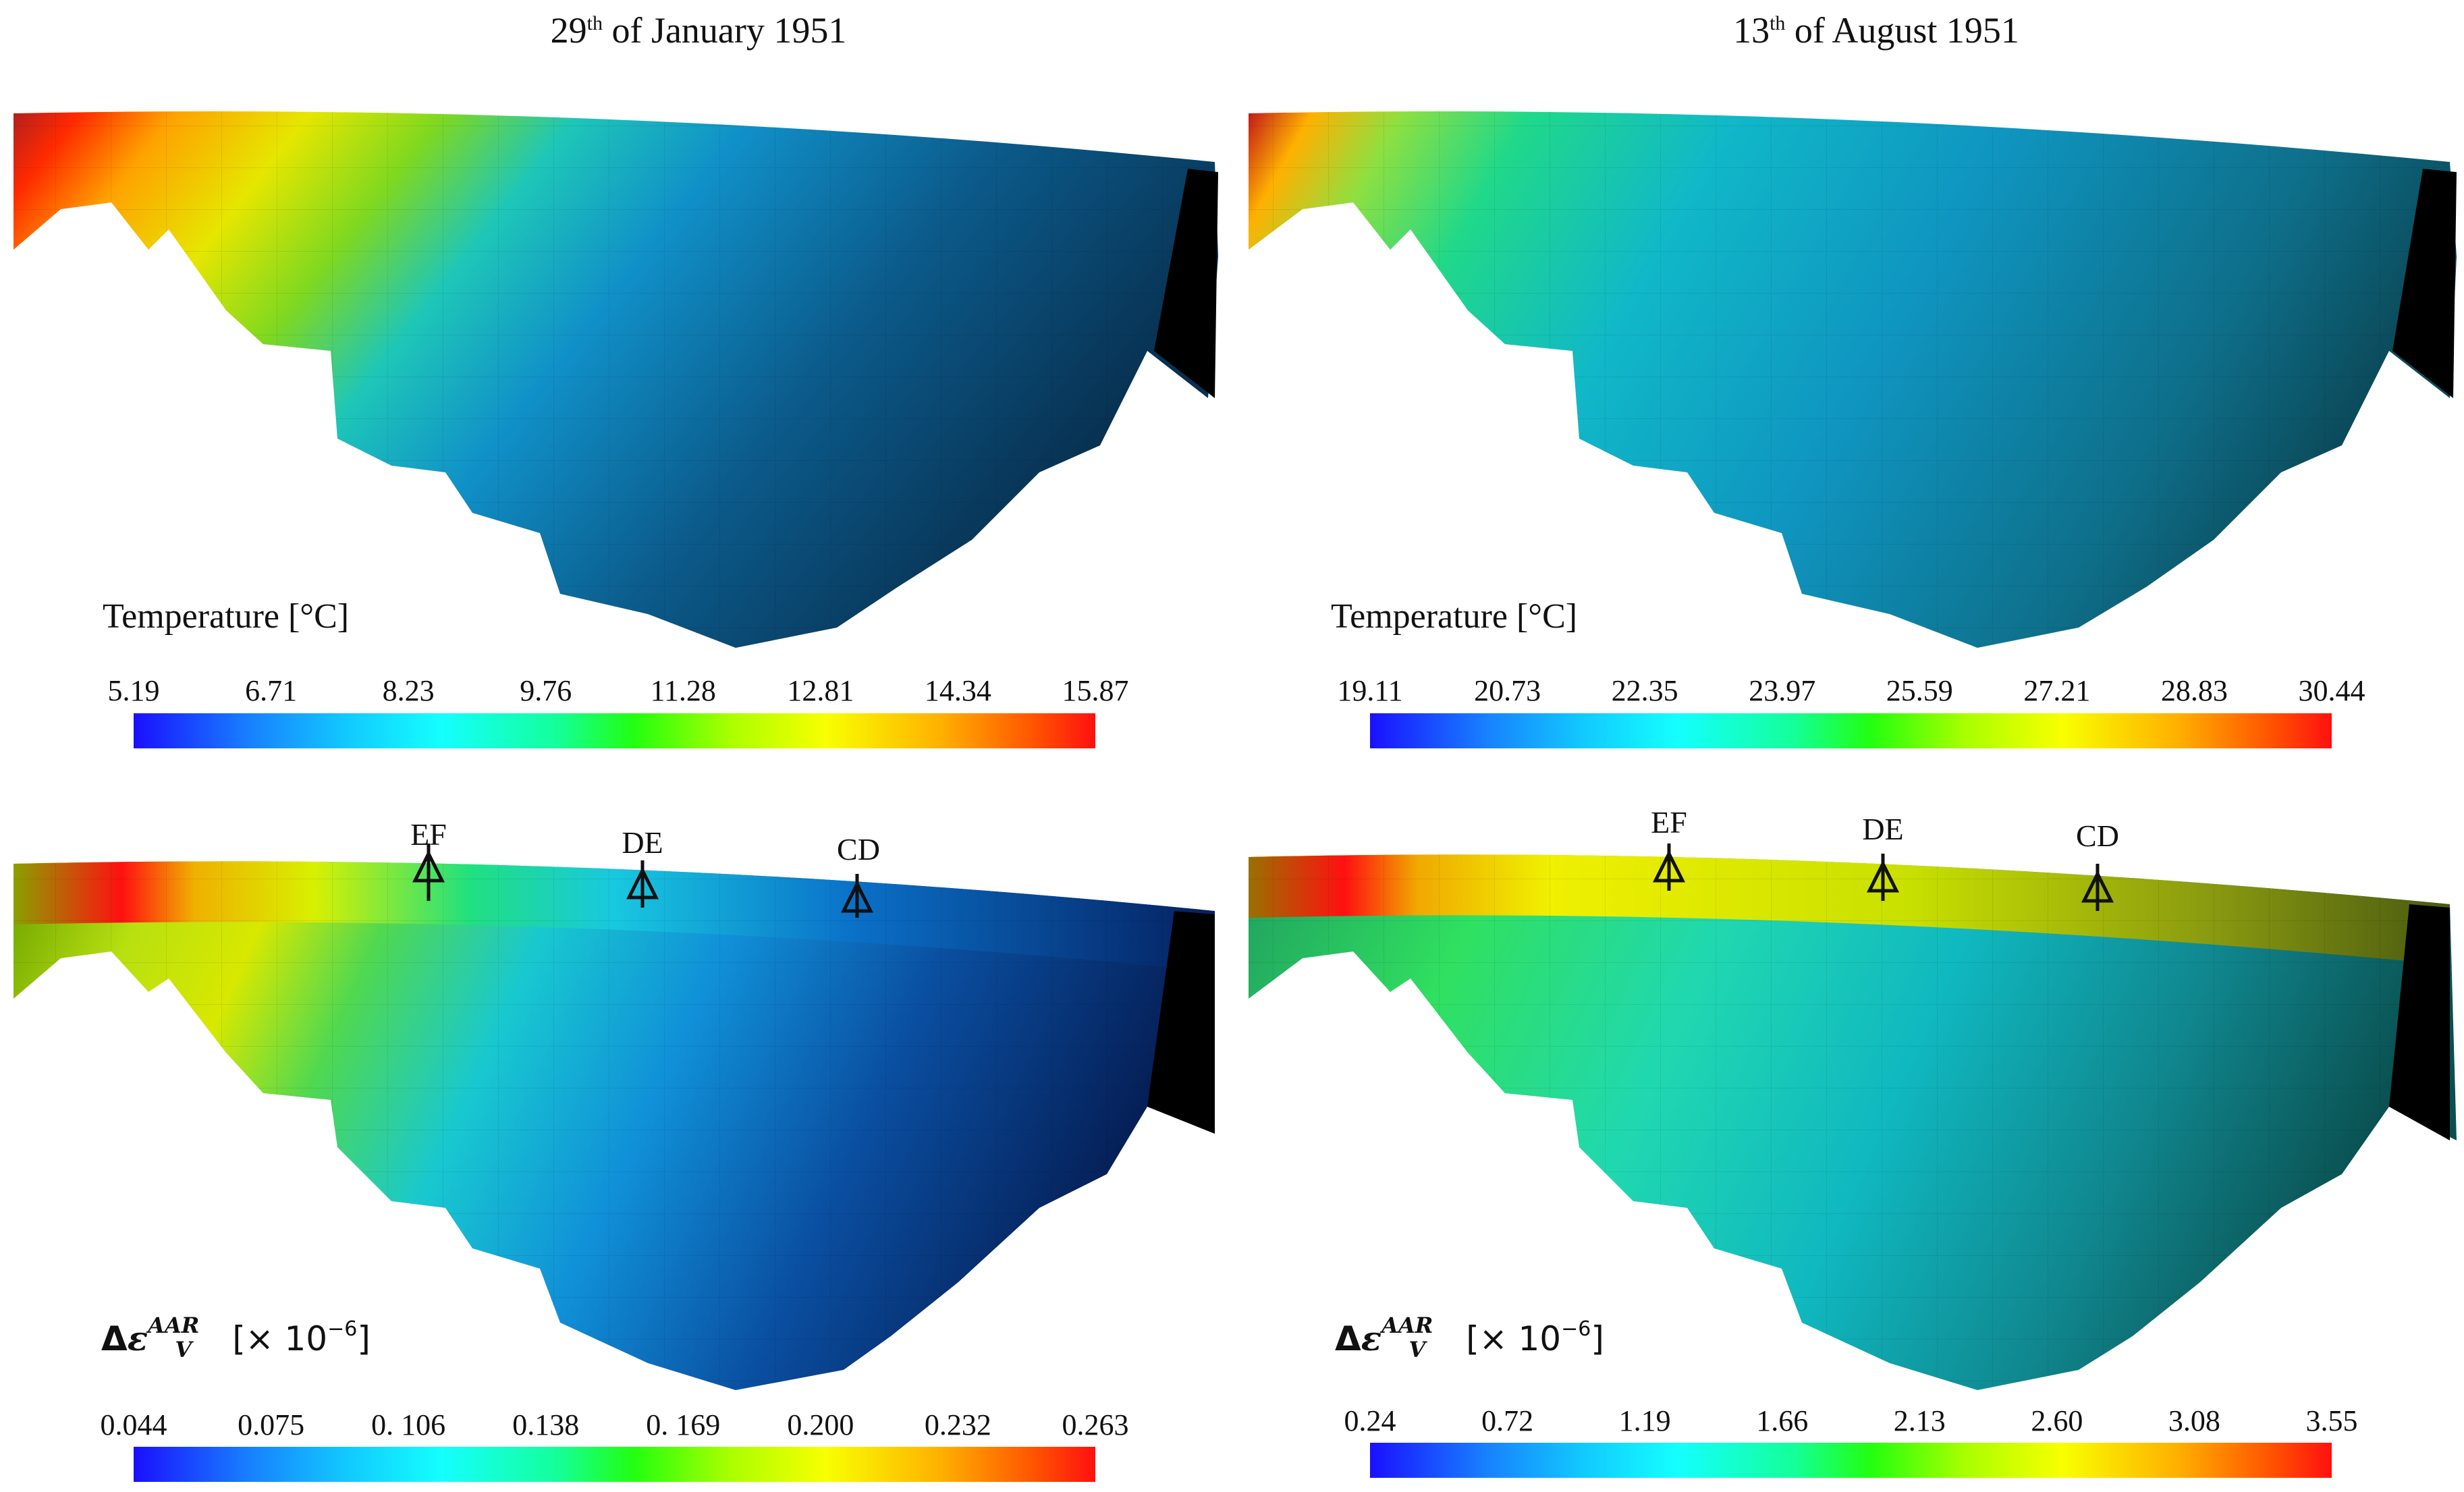  Describe the element at coordinates (2331, 691) in the screenshot. I see `tick-label: 30.44` at that location.